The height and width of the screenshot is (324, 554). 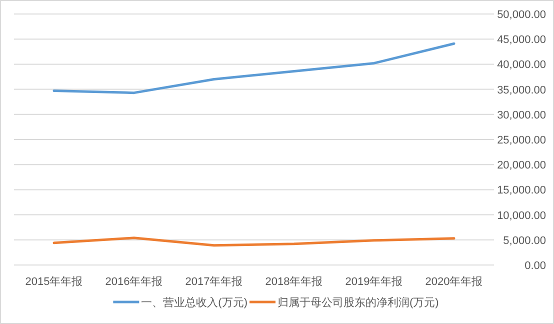 What do you see at coordinates (54, 282) in the screenshot?
I see `x-tick-label: 2015年年报` at bounding box center [54, 282].